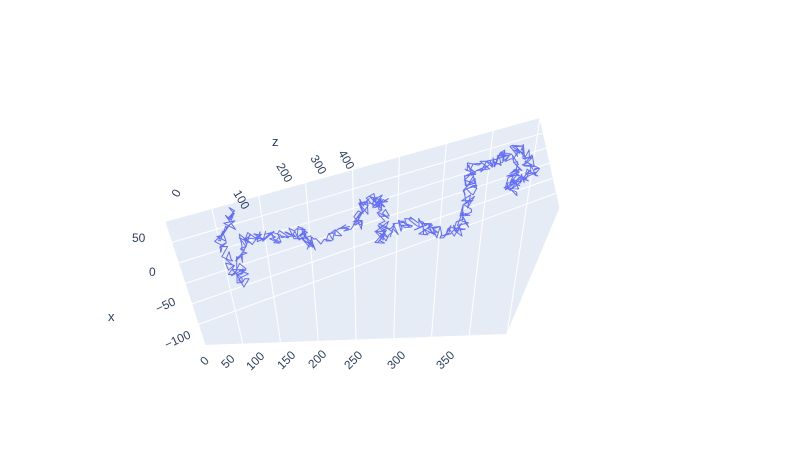 The width and height of the screenshot is (797, 450). Describe the element at coordinates (286, 360) in the screenshot. I see `y-tick-label: 150` at that location.